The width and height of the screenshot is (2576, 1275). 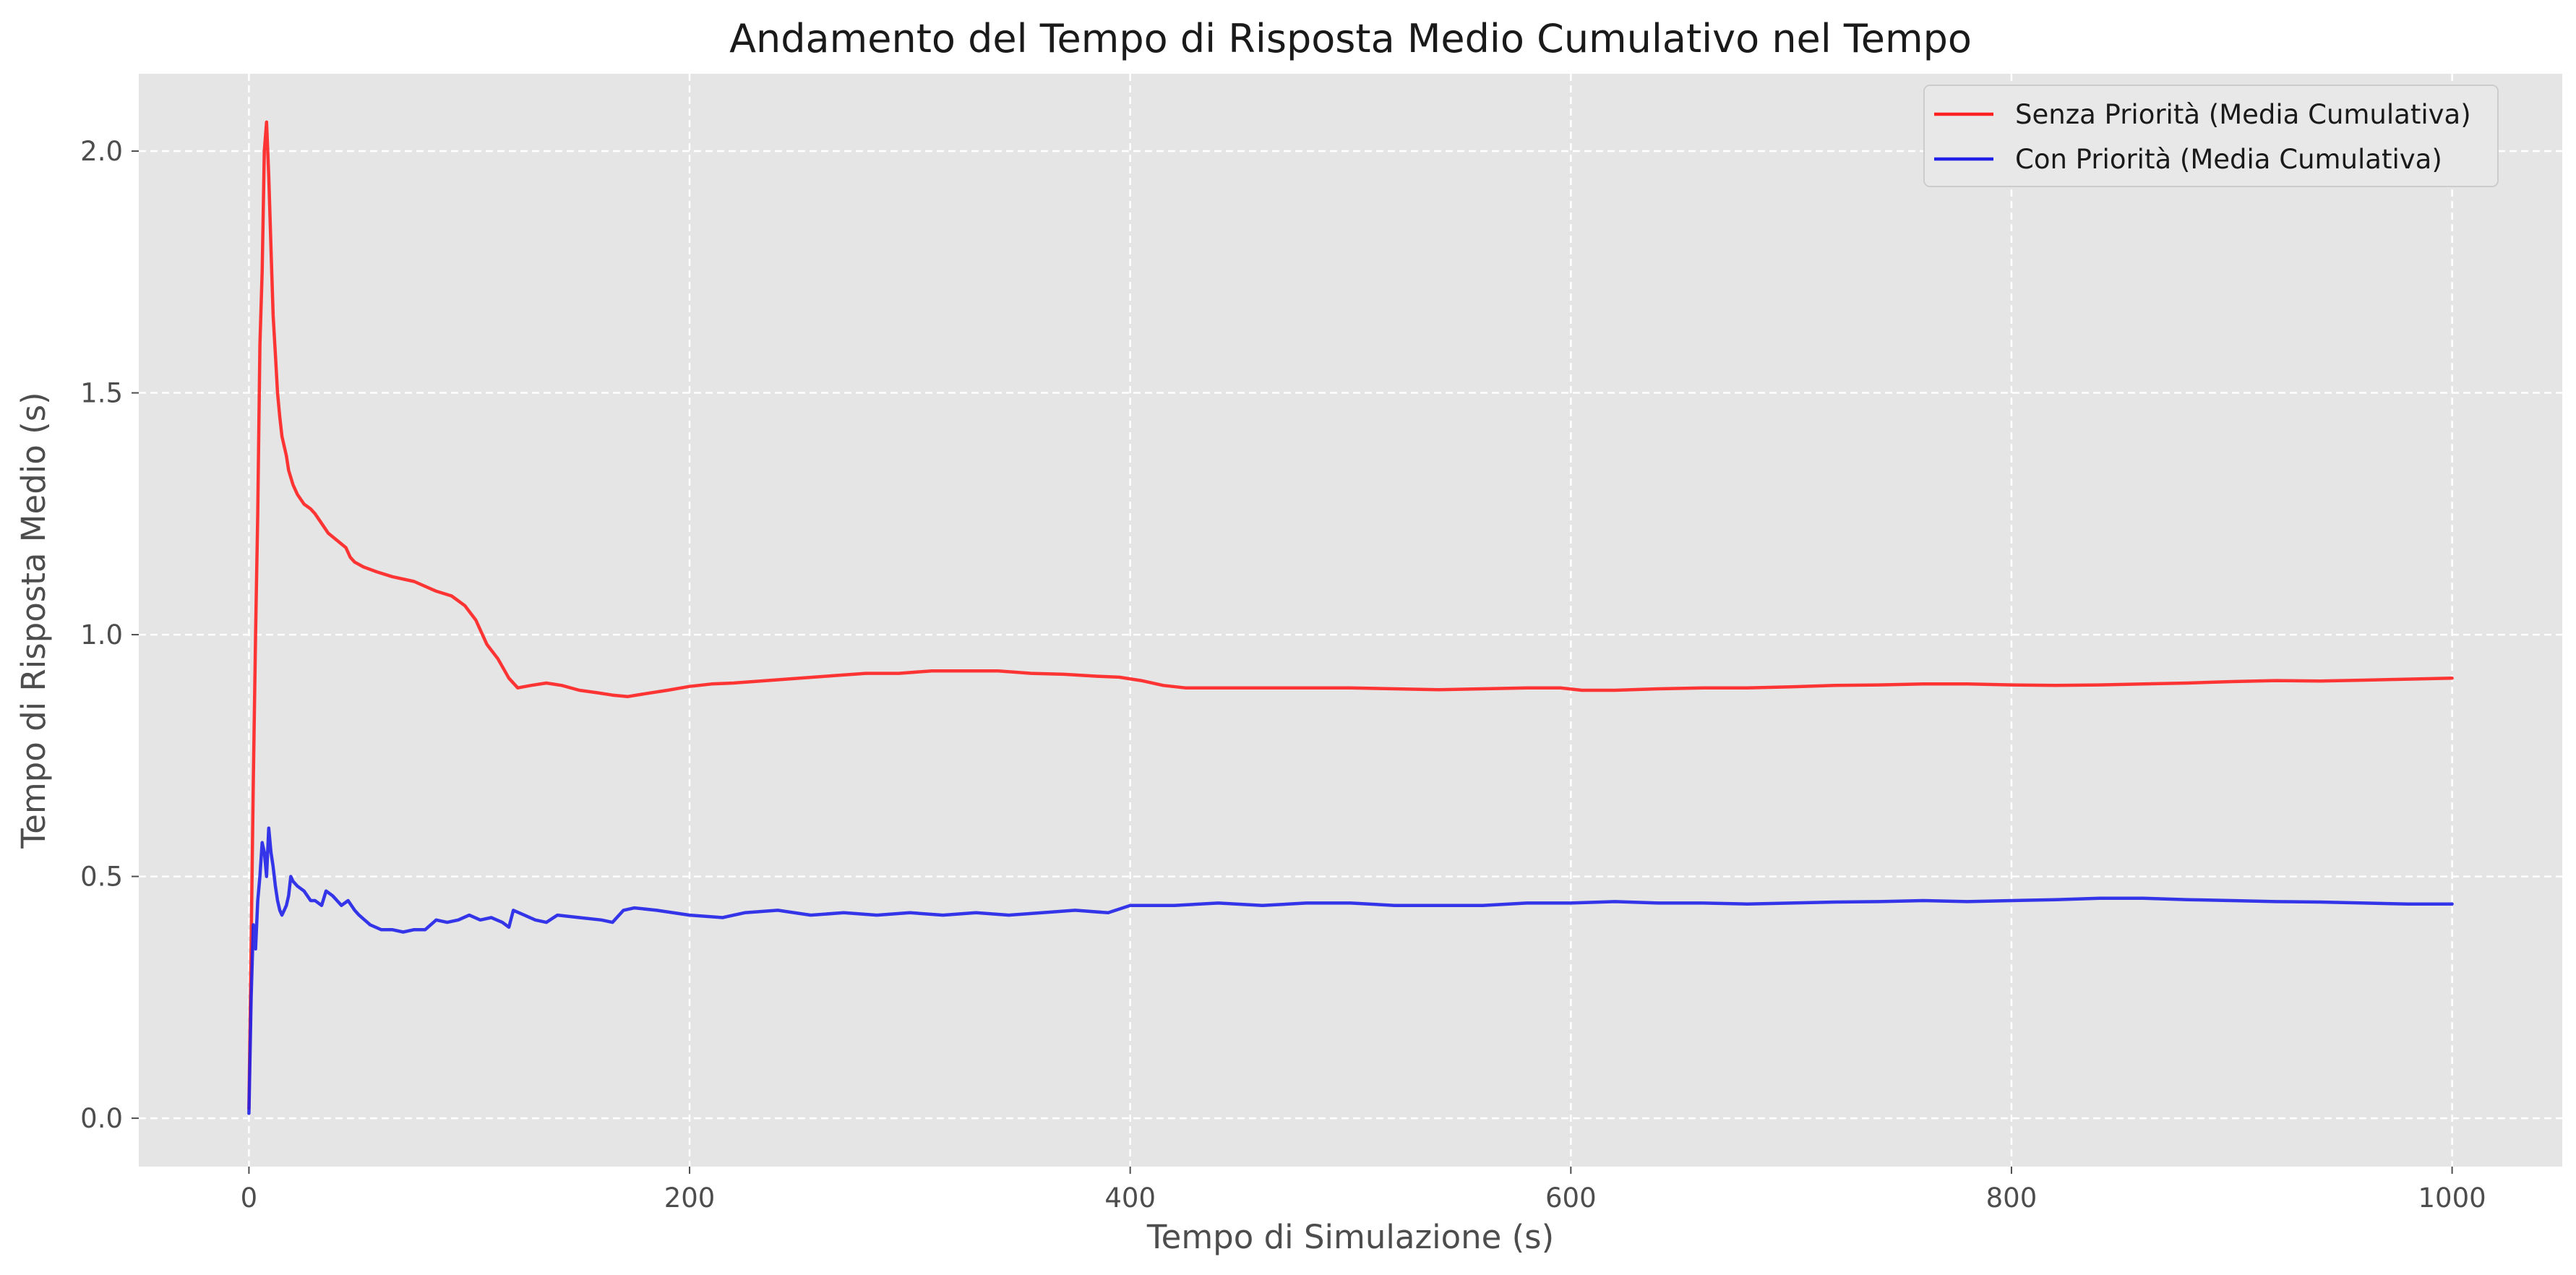 What do you see at coordinates (1130, 1198) in the screenshot?
I see `x-tick-label: 400` at bounding box center [1130, 1198].